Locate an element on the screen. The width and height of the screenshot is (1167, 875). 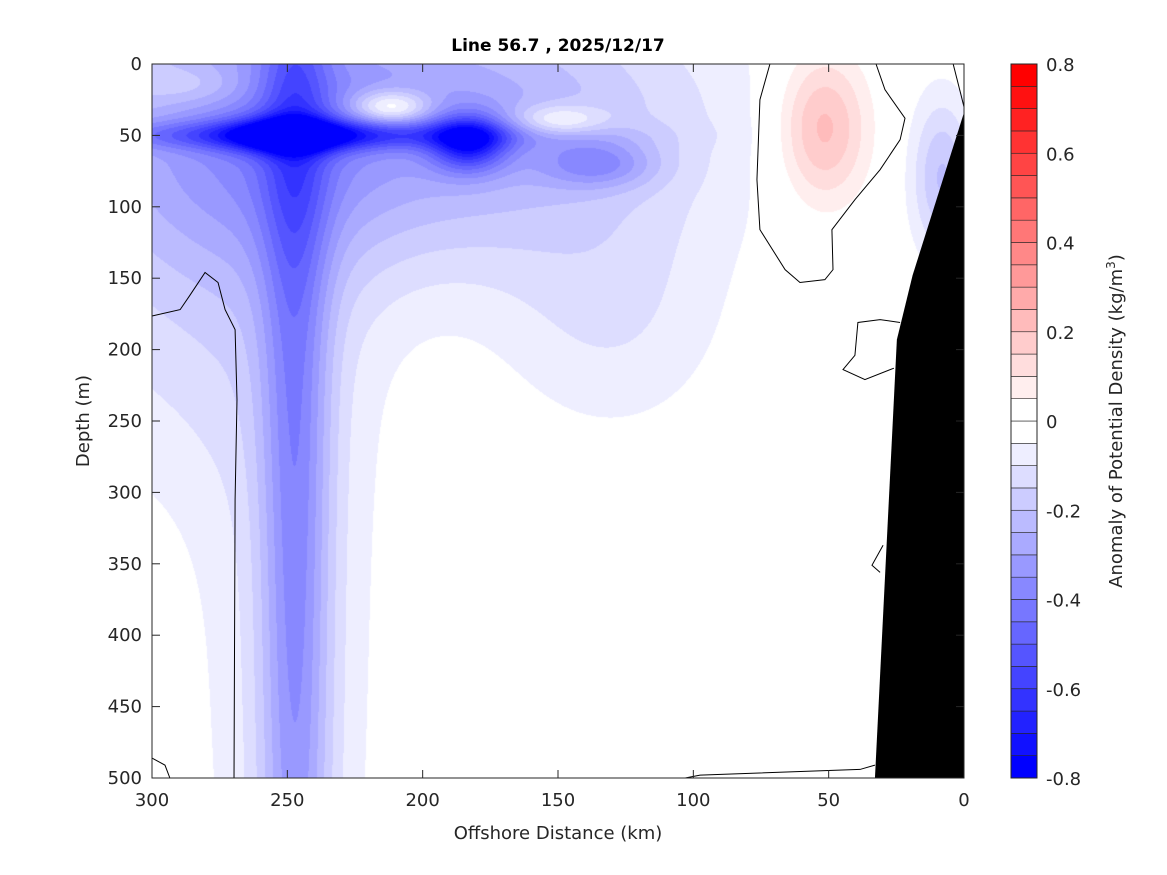
y-tick-label: 0 is located at coordinates (136, 64).